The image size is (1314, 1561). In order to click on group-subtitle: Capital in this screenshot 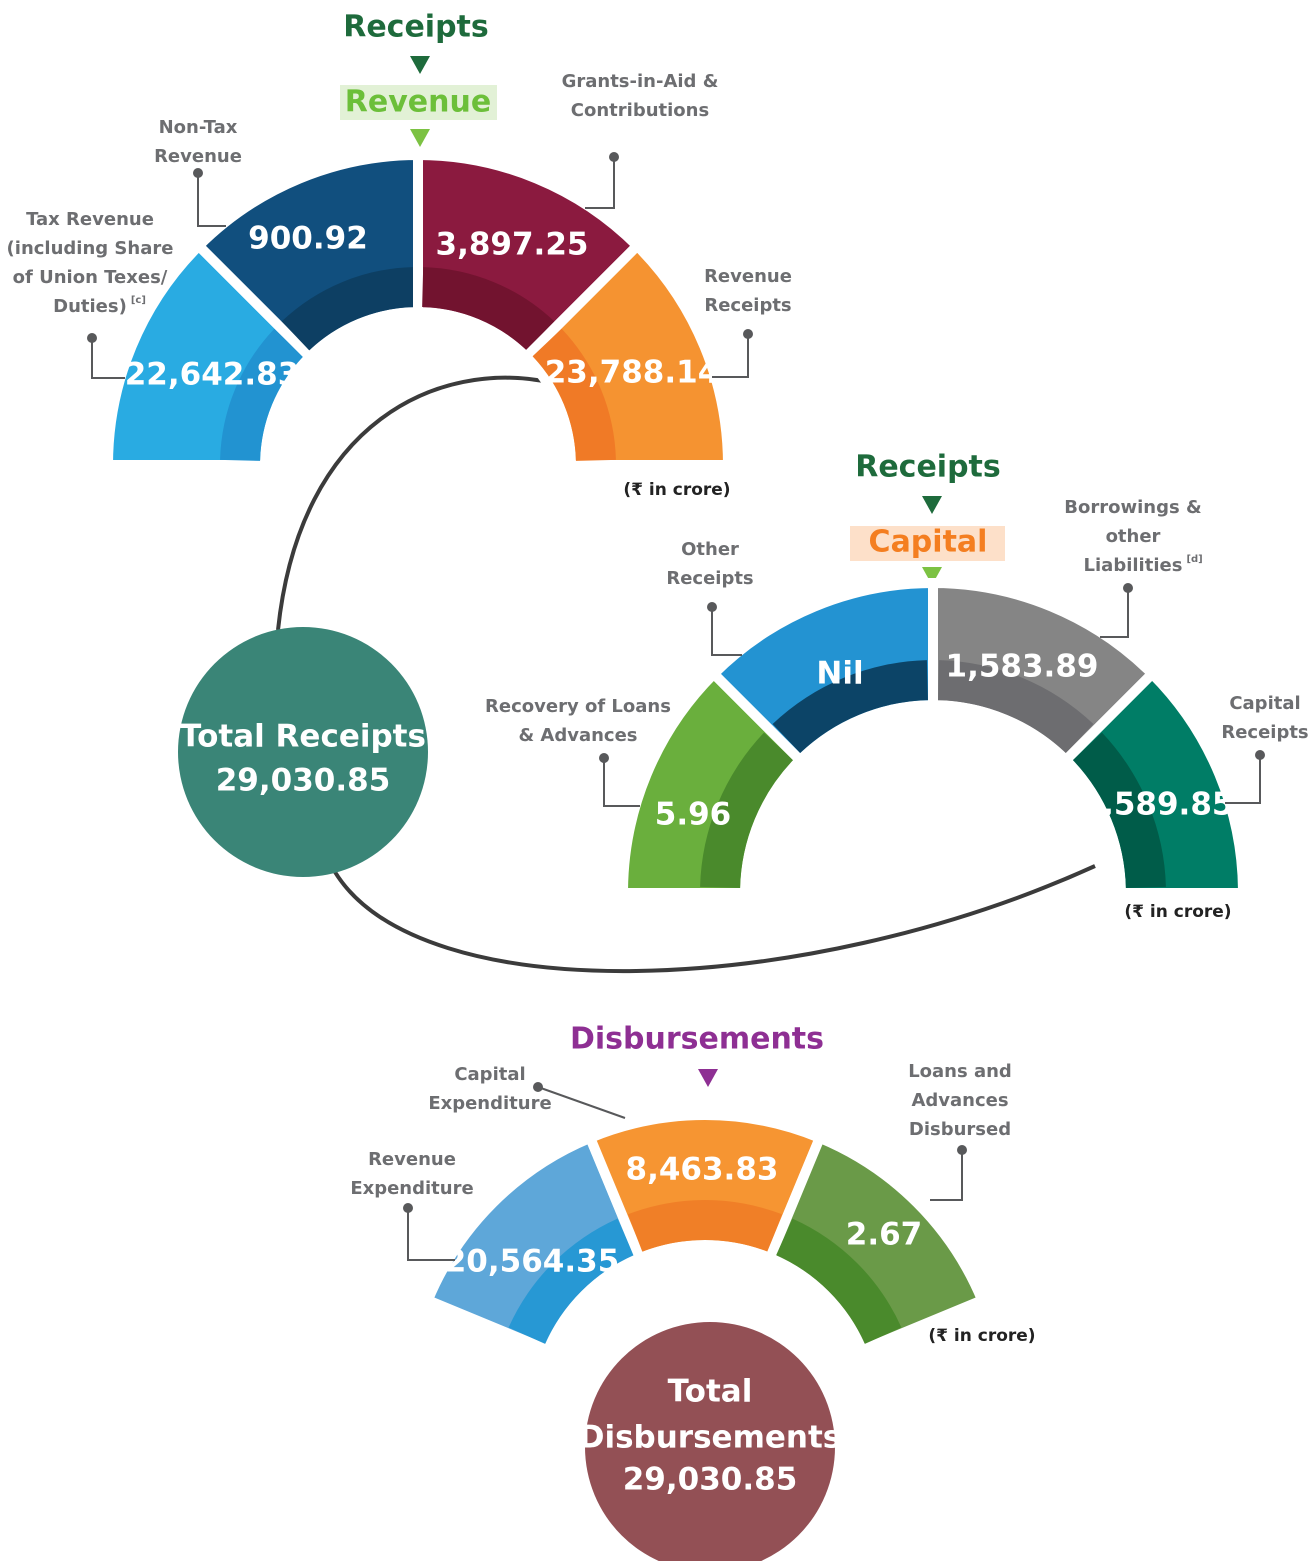, I will do `click(928, 542)`.